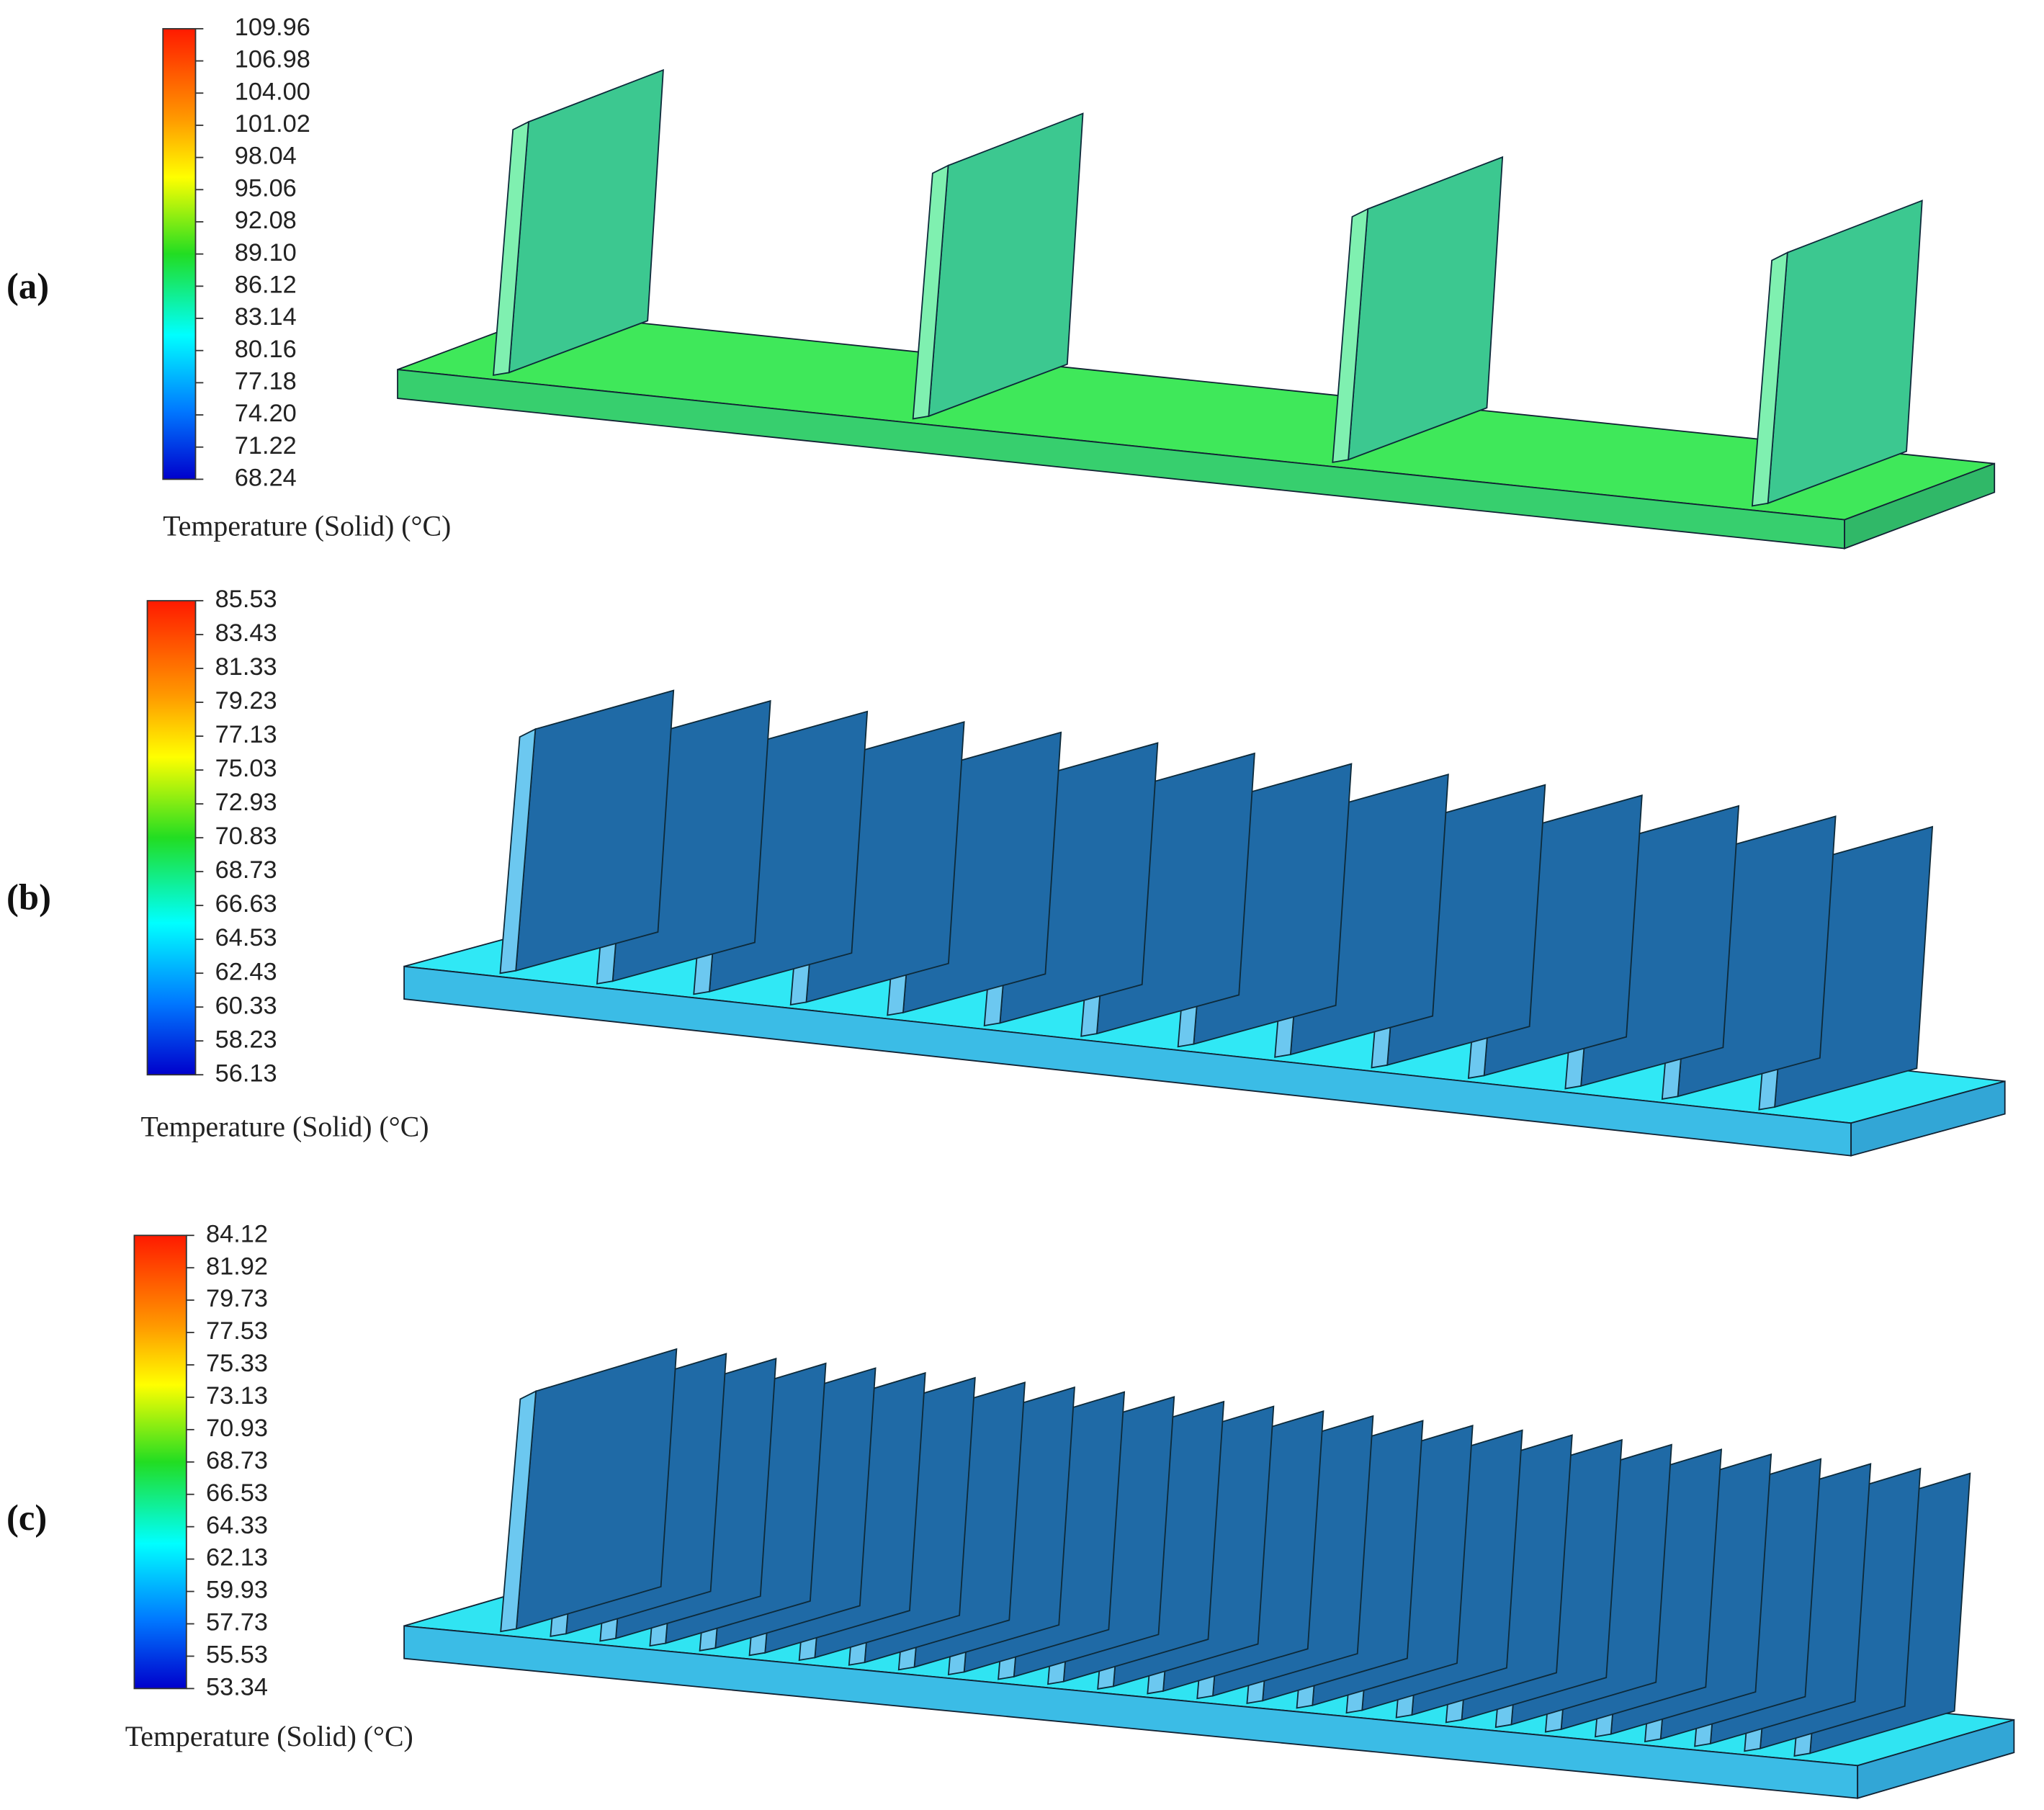 The height and width of the screenshot is (1810, 2044). I want to click on tick-label: 84.12, so click(237, 1233).